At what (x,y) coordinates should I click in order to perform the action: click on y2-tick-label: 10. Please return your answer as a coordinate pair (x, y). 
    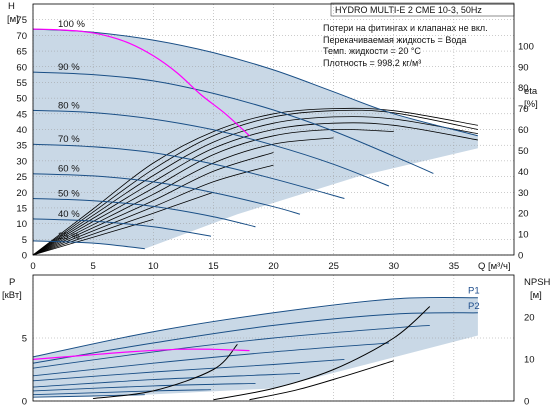
    Looking at the image, I should click on (523, 235).